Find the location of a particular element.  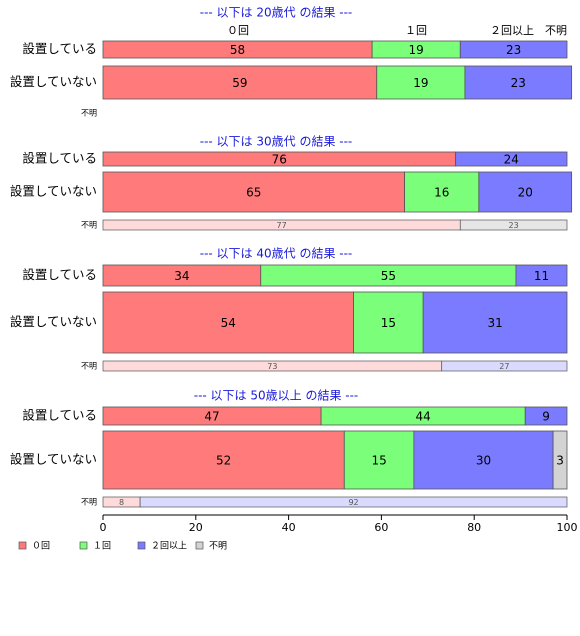

data-label: 54 is located at coordinates (228, 323).